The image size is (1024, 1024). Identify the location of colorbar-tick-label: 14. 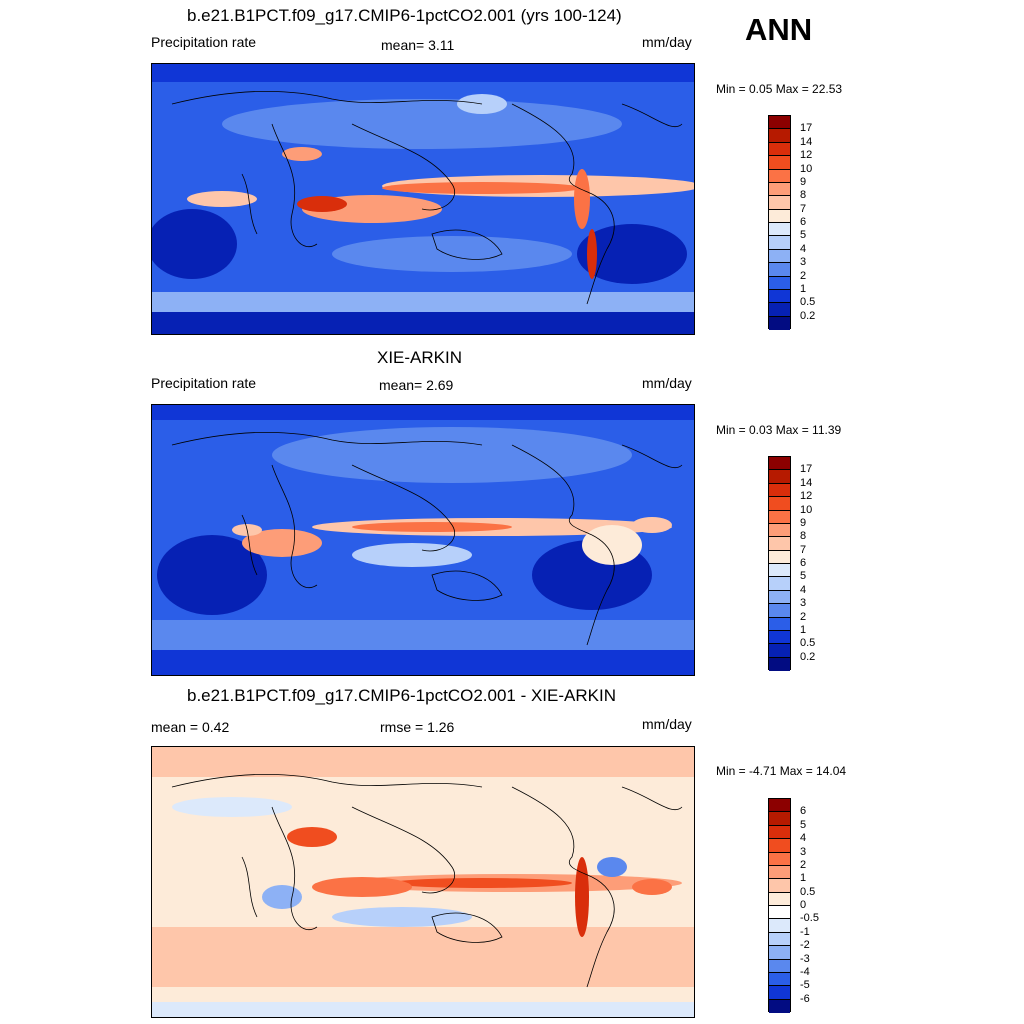
(806, 141).